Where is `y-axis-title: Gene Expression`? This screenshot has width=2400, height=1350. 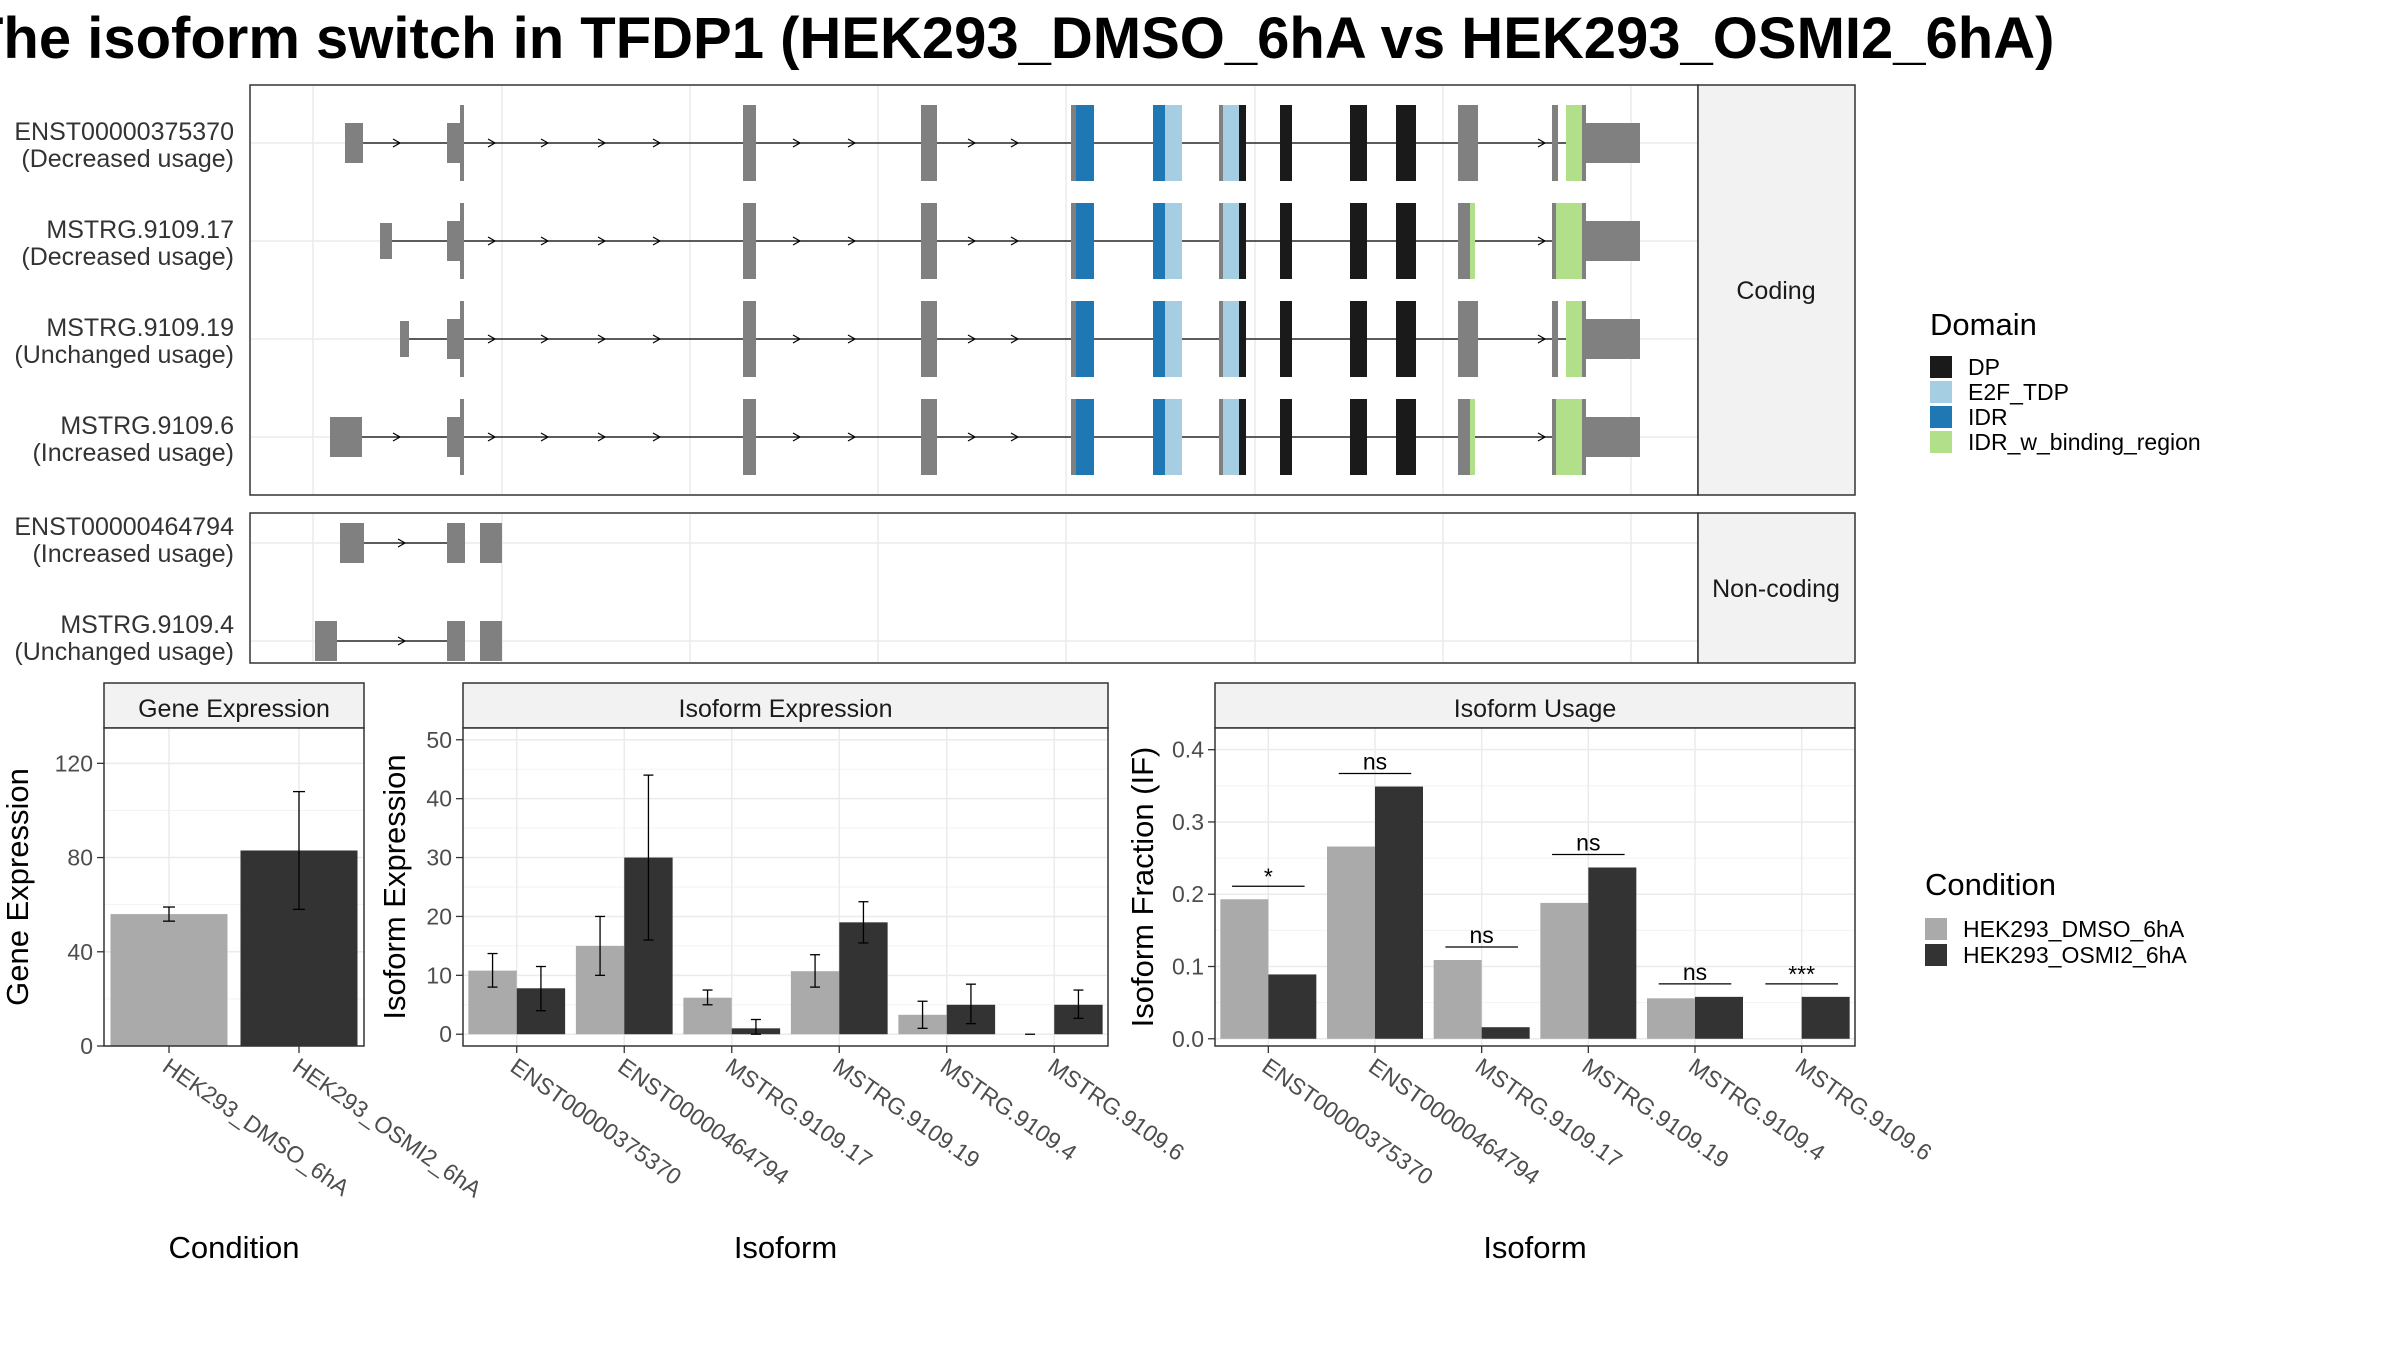
y-axis-title: Gene Expression is located at coordinates (17, 887).